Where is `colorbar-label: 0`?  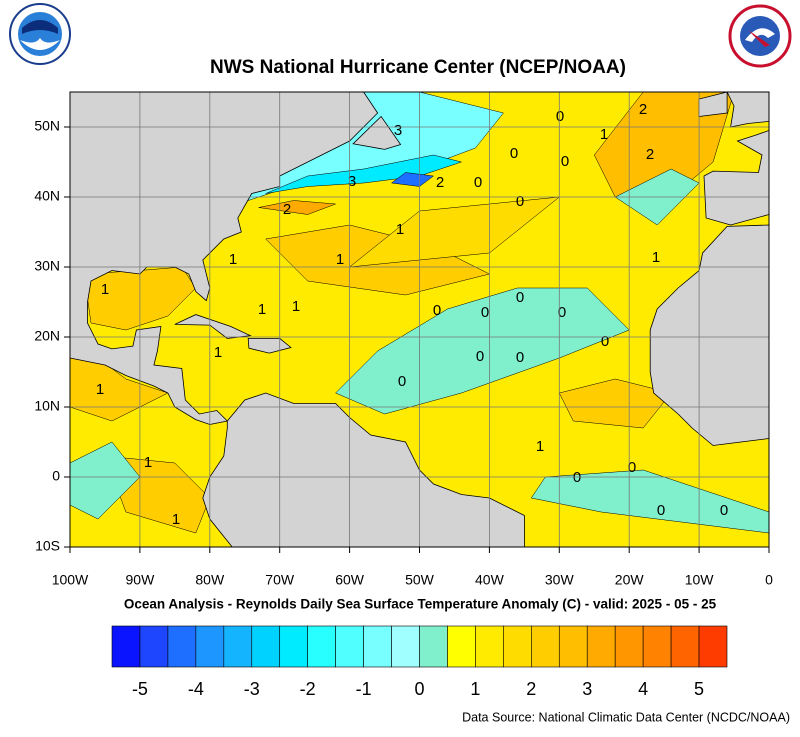 colorbar-label: 0 is located at coordinates (419, 689).